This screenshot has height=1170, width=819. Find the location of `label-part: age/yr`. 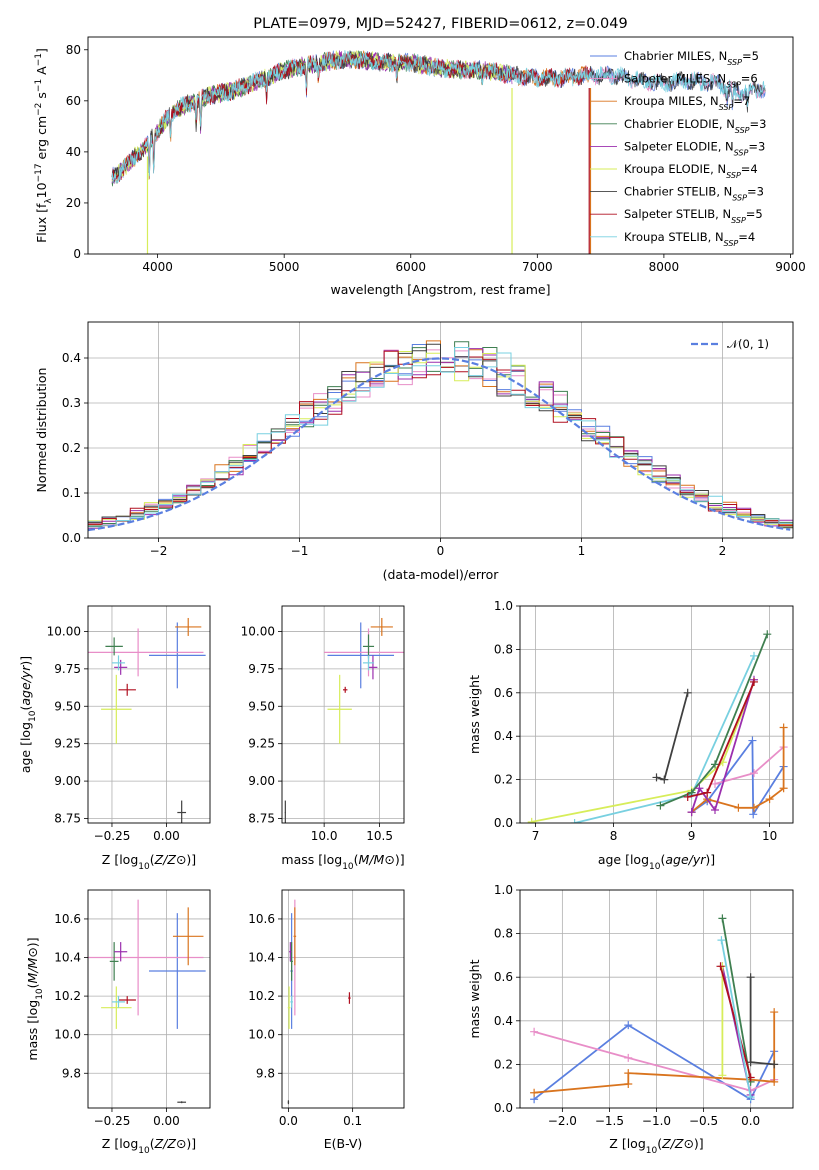

label-part: age/yr is located at coordinates (685, 859).